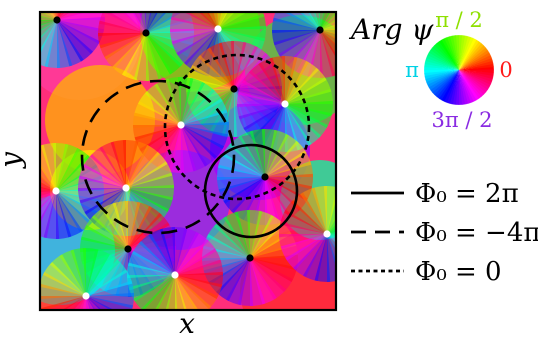 The image size is (538, 337). Describe the element at coordinates (459, 70) in the screenshot. I see `color-wheel` at that location.